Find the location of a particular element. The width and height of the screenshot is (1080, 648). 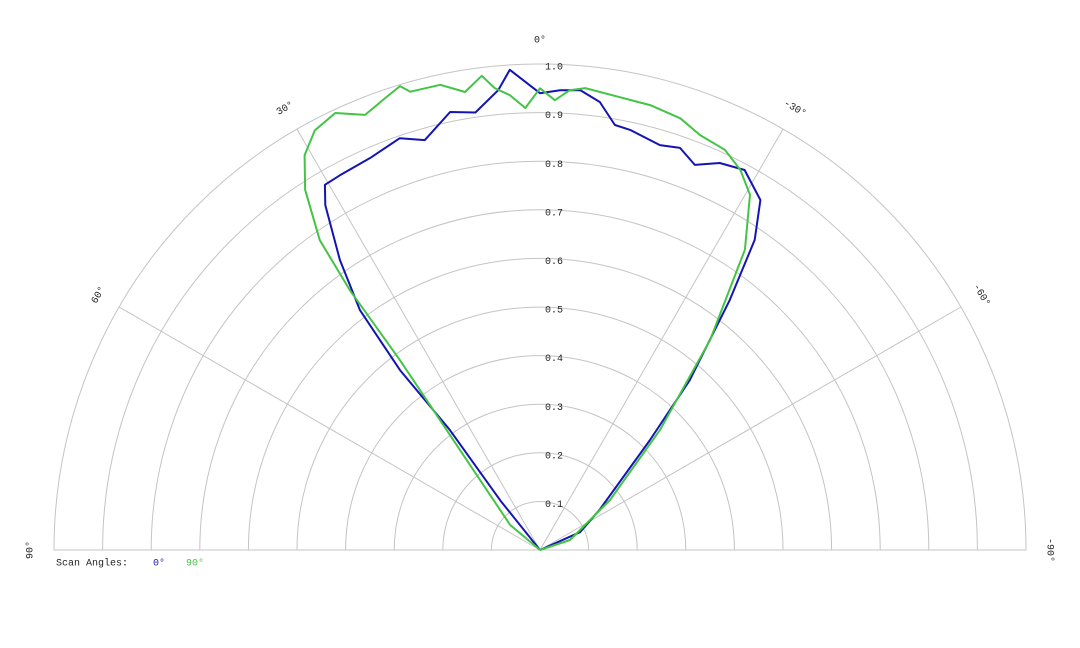

theta-tick-label: 60° is located at coordinates (98, 296).